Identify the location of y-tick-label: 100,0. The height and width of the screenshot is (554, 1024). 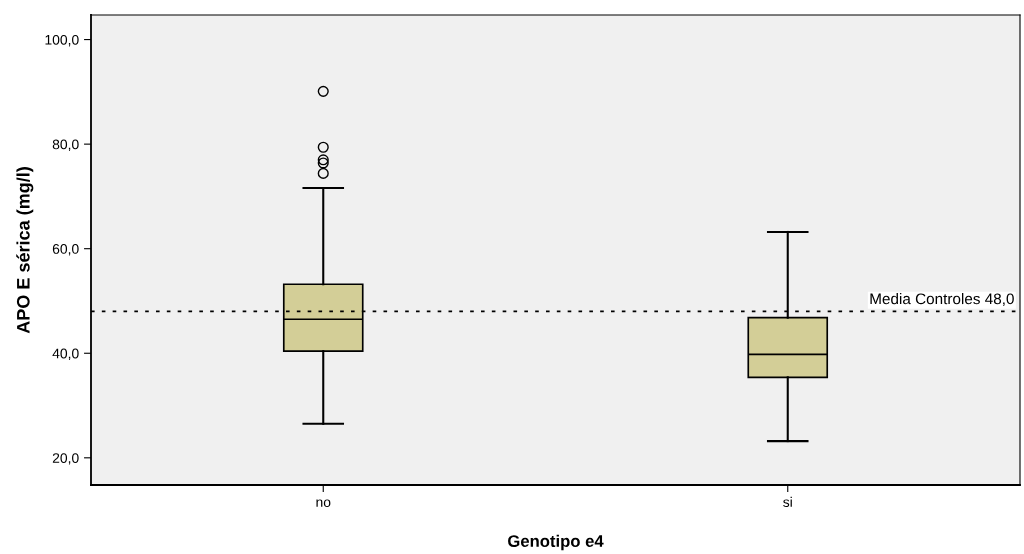
(62, 40).